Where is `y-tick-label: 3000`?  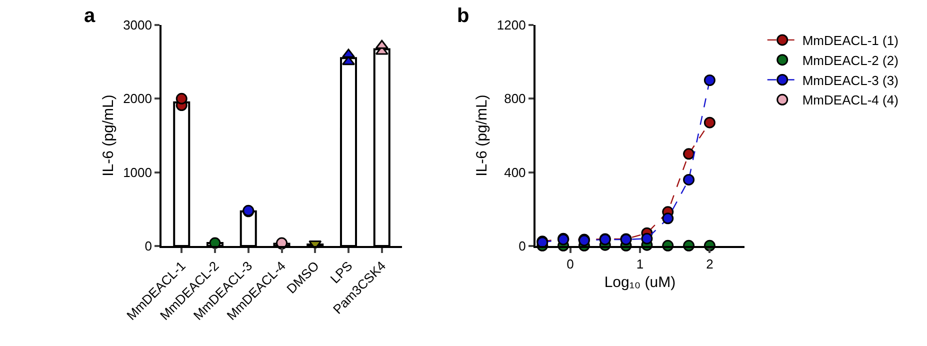
y-tick-label: 3000 is located at coordinates (137, 25).